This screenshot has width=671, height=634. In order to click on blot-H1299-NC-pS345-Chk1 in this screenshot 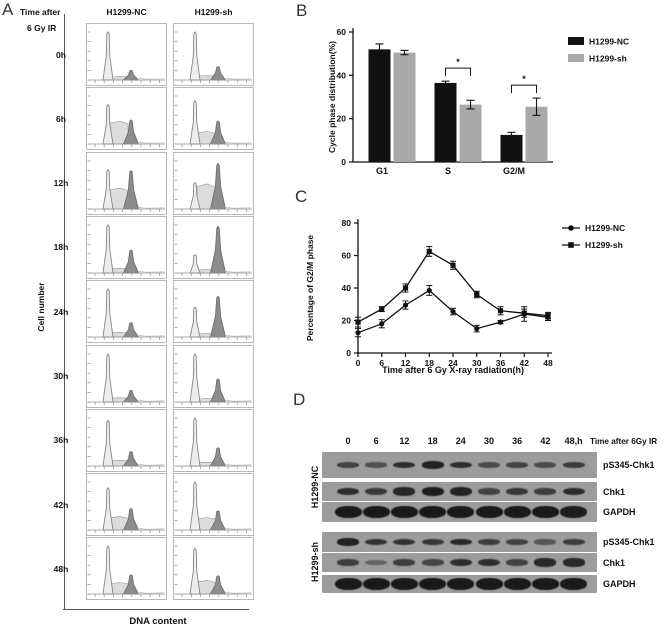, I will do `click(459, 465)`.